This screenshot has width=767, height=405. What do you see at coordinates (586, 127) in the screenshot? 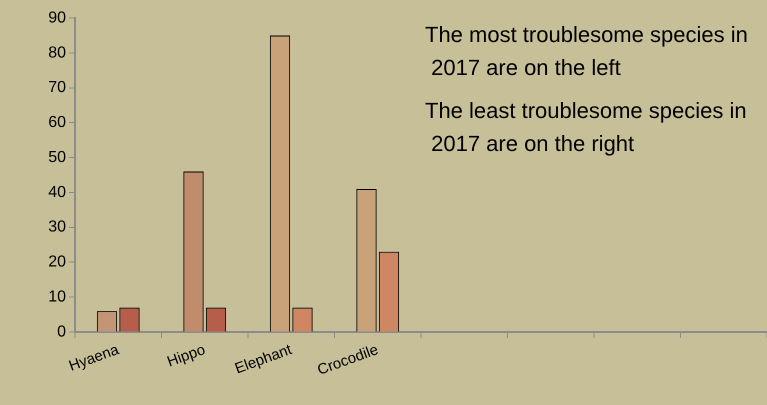
I see `annotation: The least troublesome species in 2017 are on the right` at bounding box center [586, 127].